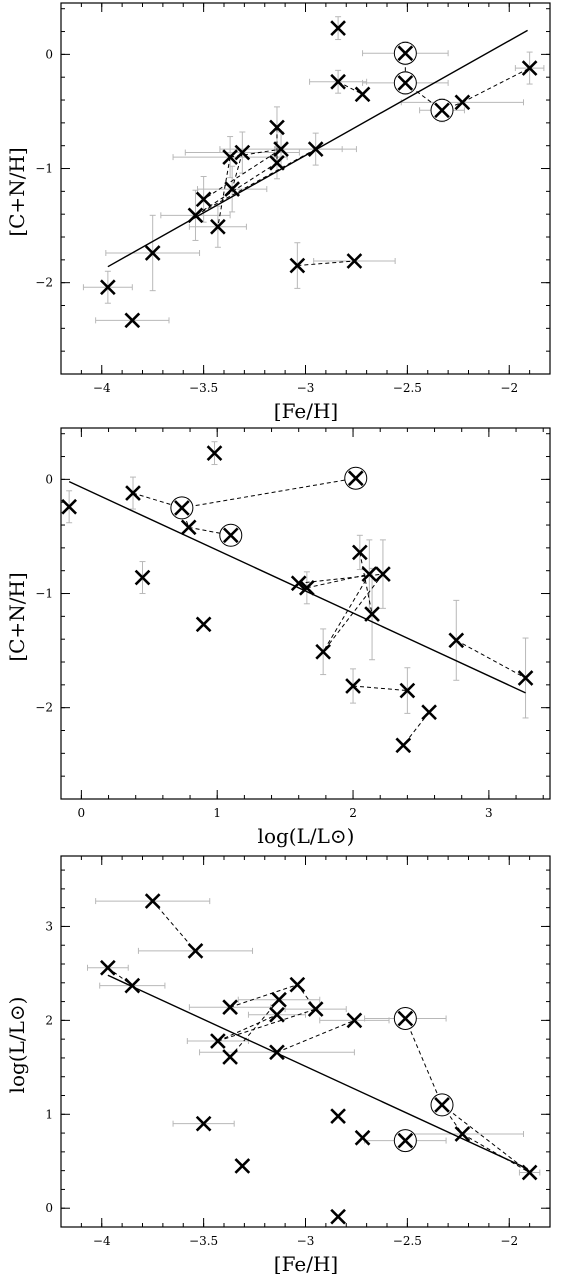  I want to click on panel-3-x-tick-label: −2, so click(509, 1241).